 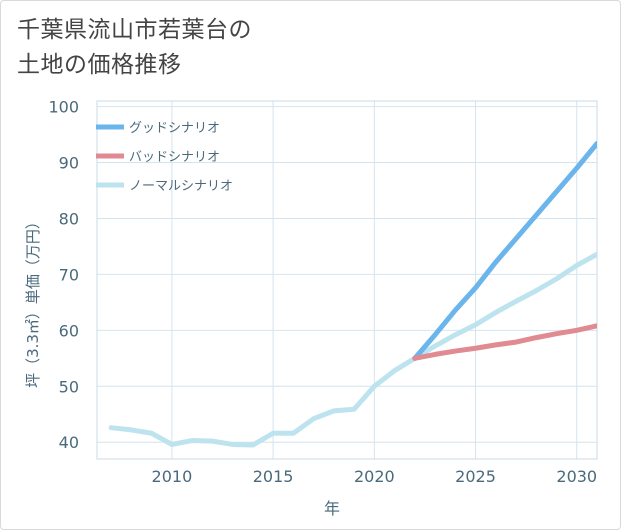 I want to click on x-tick-label-2030: 2030, so click(x=576, y=476).